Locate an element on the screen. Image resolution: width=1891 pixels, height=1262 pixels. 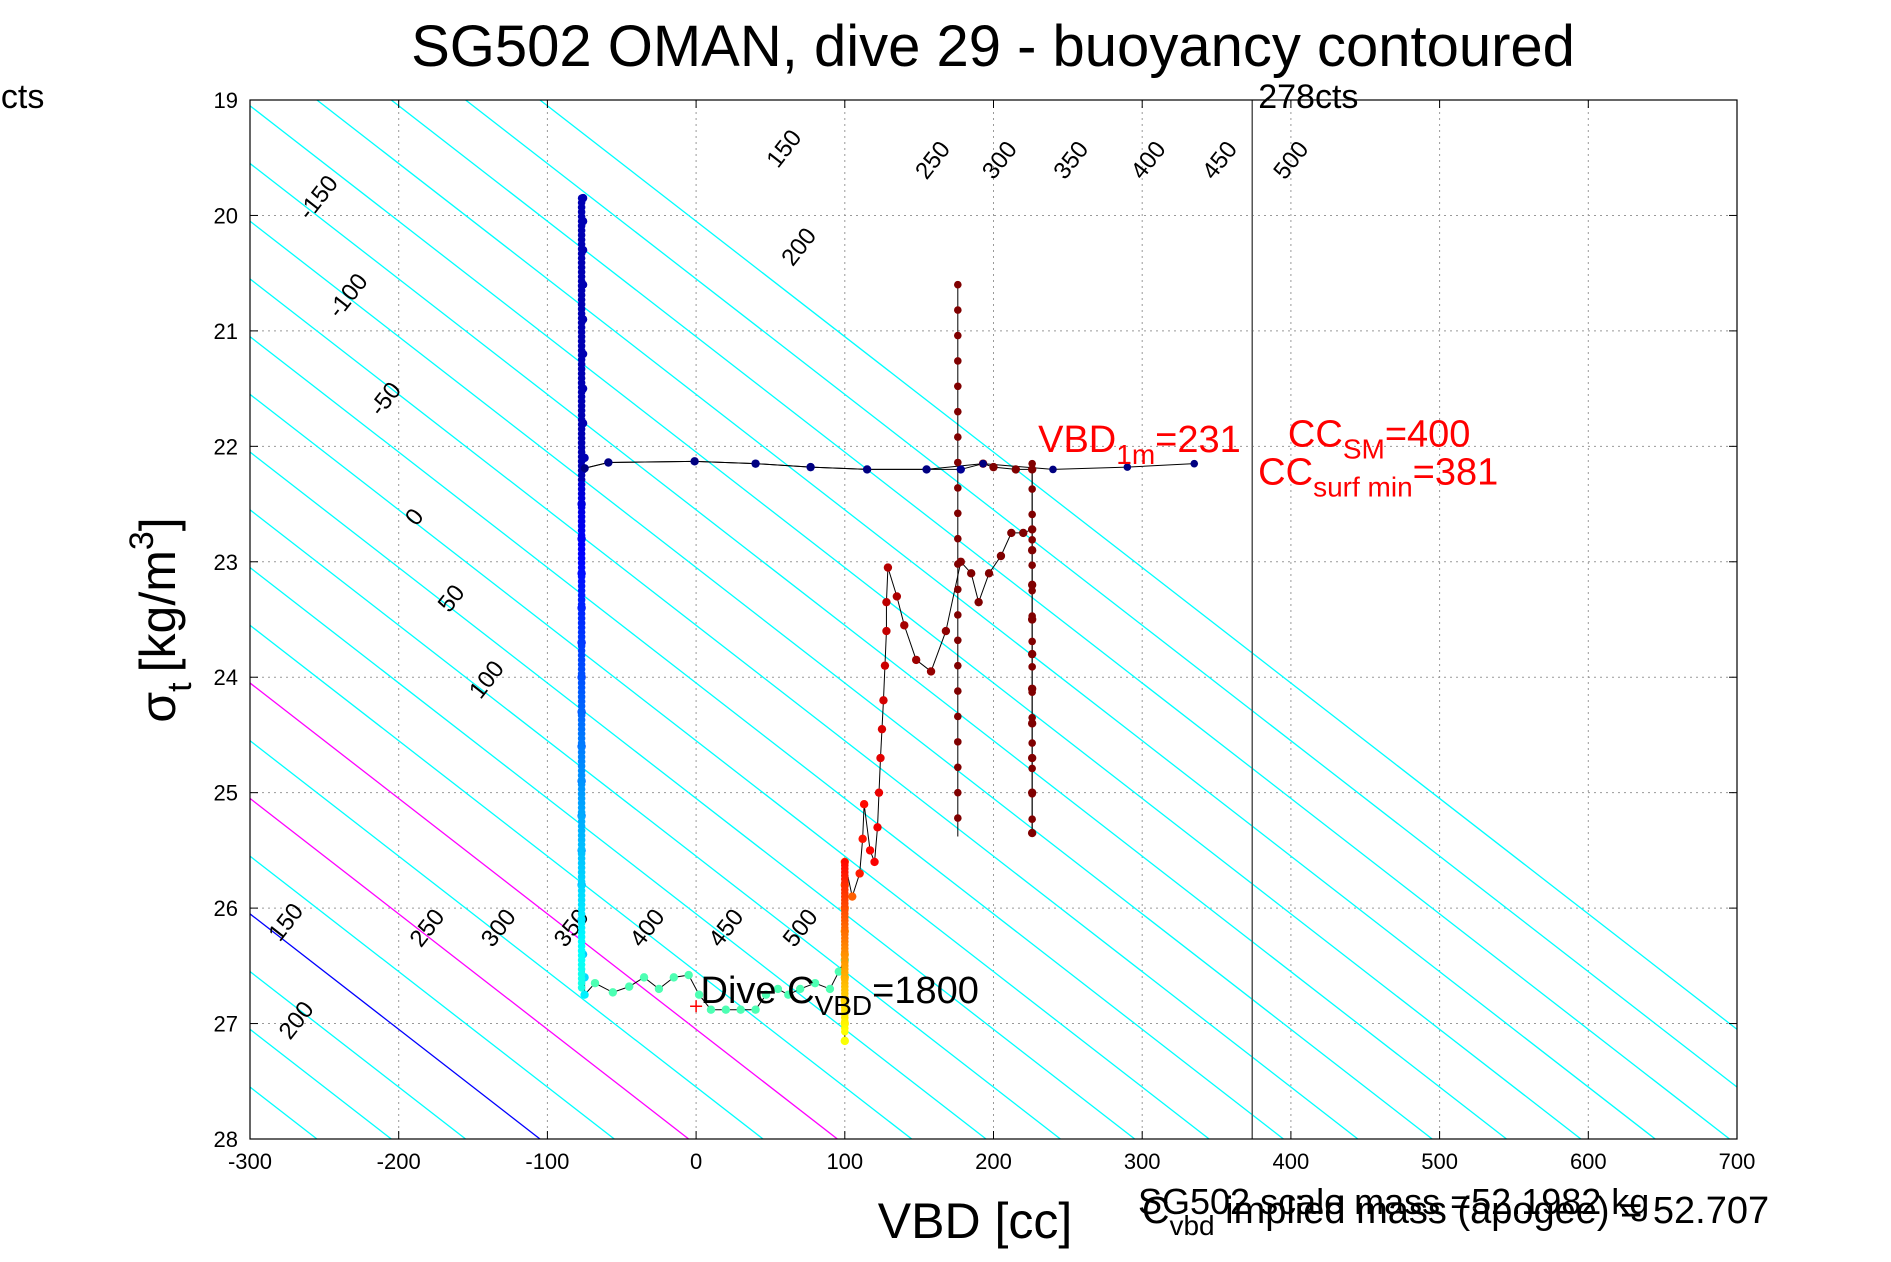
vbd-1m-sub: 1m is located at coordinates (1135, 454).